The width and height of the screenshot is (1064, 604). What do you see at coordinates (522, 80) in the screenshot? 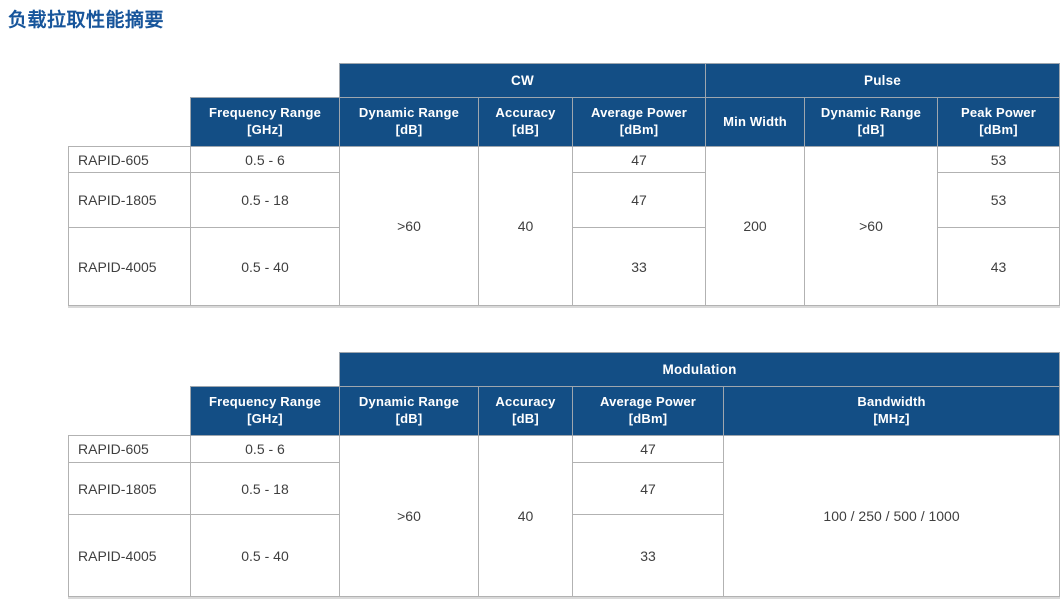
I see `group-header-cw: CW` at bounding box center [522, 80].